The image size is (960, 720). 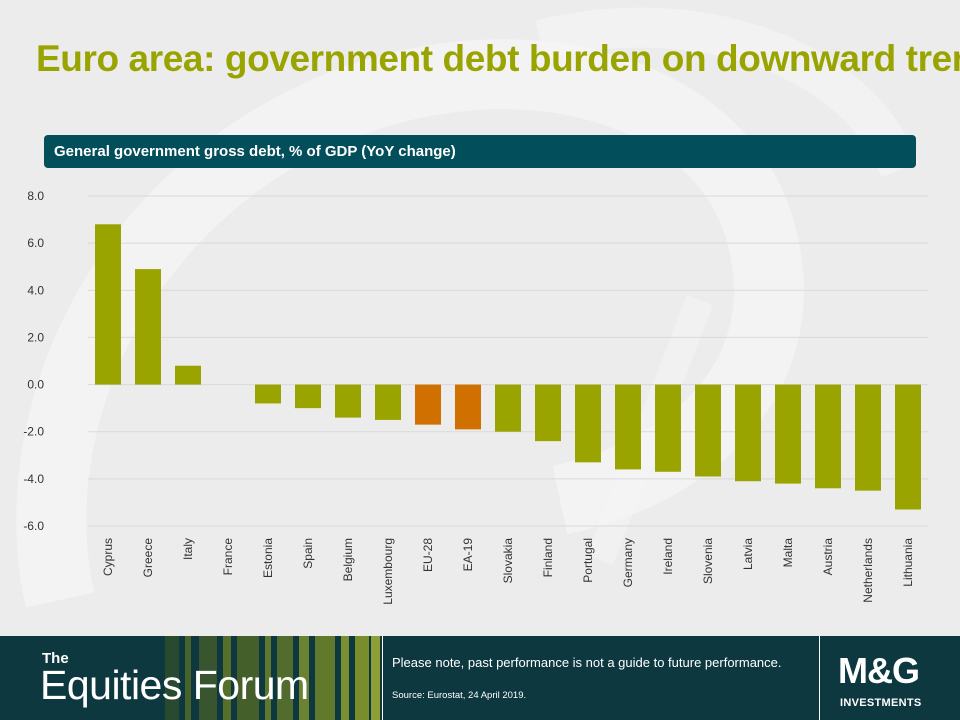 What do you see at coordinates (308, 553) in the screenshot?
I see `x-tick-label: Spain` at bounding box center [308, 553].